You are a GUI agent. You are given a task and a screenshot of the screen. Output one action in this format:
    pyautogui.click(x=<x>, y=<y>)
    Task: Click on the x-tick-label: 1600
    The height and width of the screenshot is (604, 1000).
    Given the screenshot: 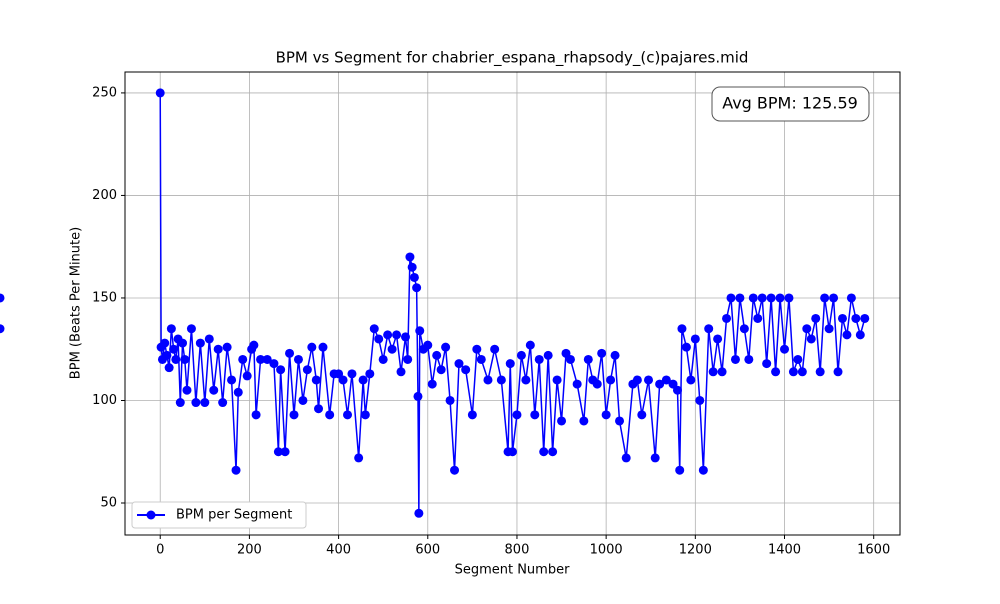 What is the action you would take?
    pyautogui.click(x=873, y=550)
    